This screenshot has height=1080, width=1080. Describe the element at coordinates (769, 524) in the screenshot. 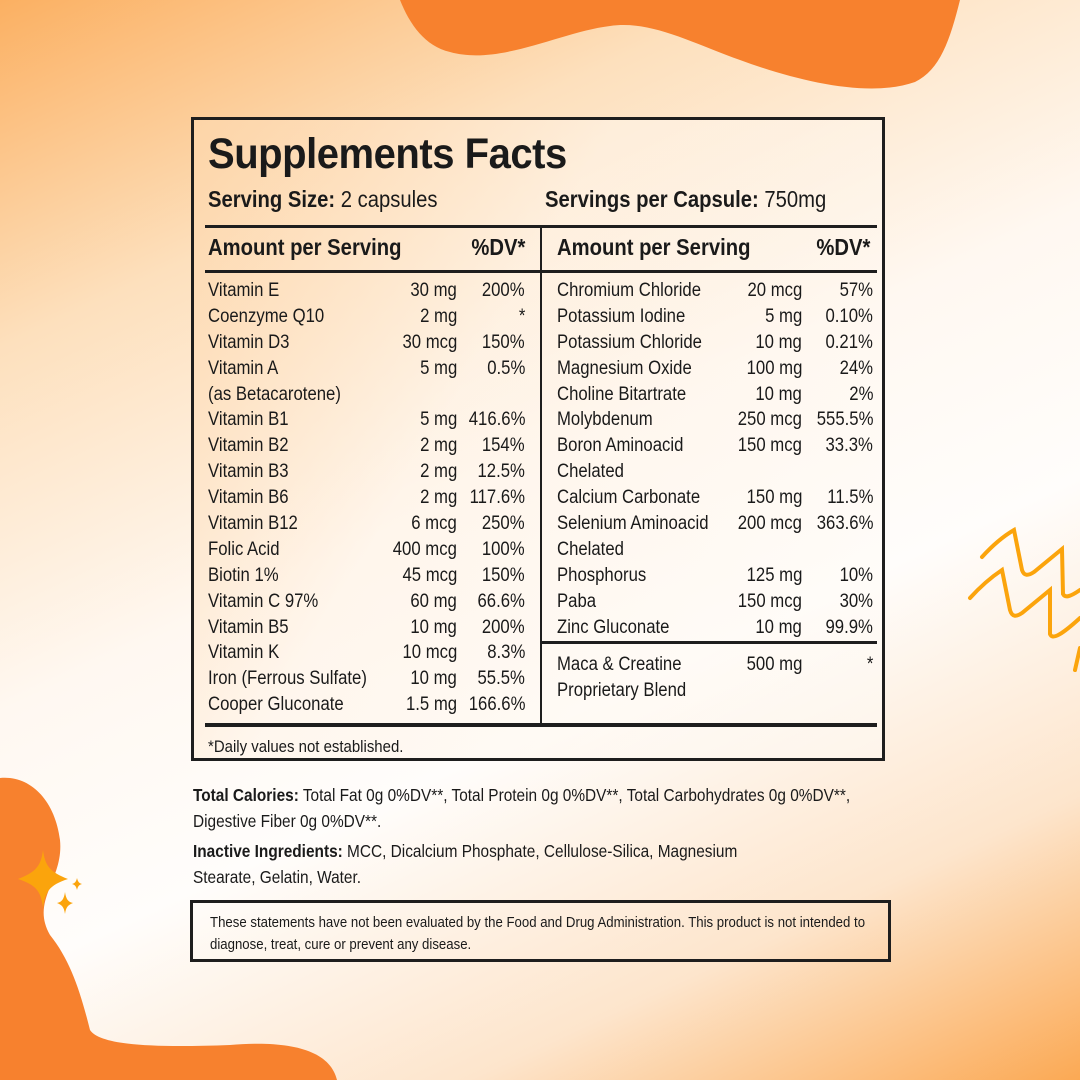

I see `nutrient-amount: 200 mcg` at that location.